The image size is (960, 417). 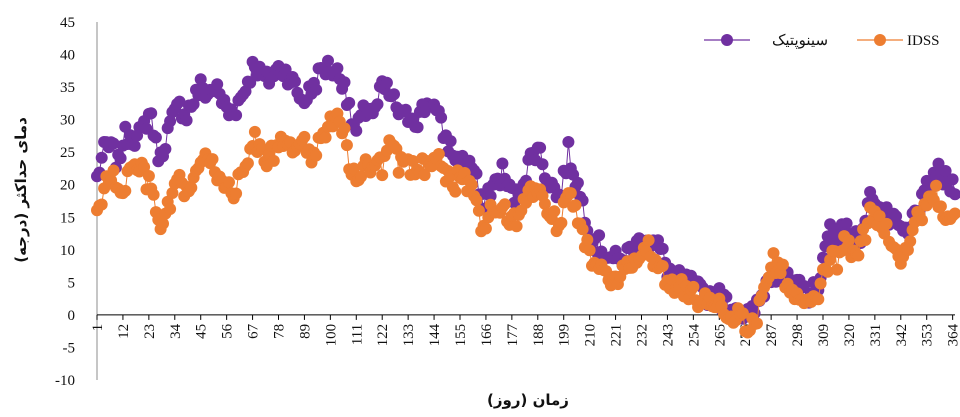 What do you see at coordinates (923, 41) in the screenshot?
I see `legend-label-idss: IDSS` at bounding box center [923, 41].